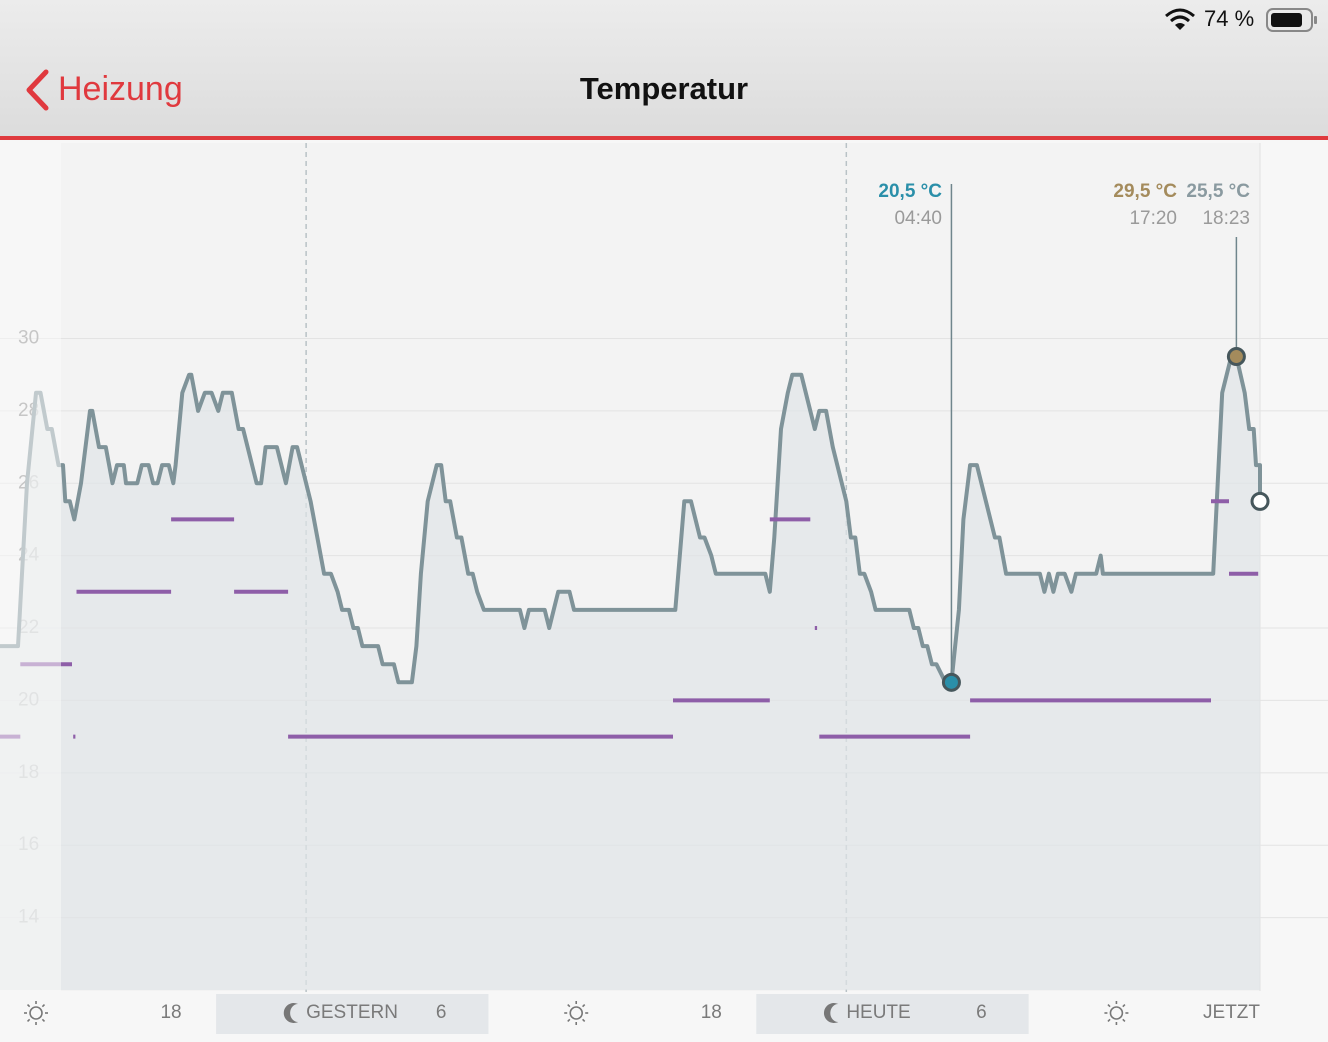  I want to click on battery-percent: 74 %, so click(1229, 18).